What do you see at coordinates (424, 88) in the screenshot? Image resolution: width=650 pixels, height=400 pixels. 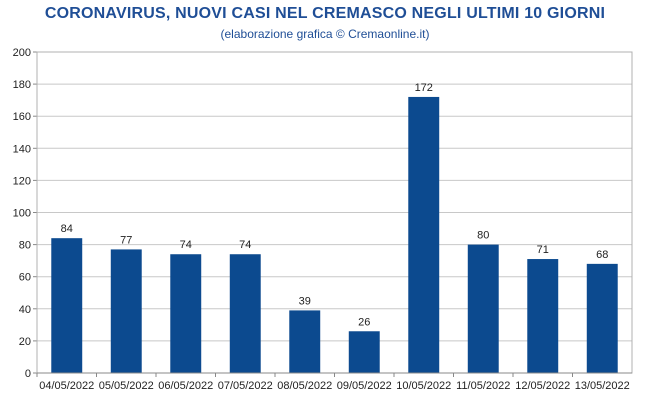 I see `data-label: 172` at bounding box center [424, 88].